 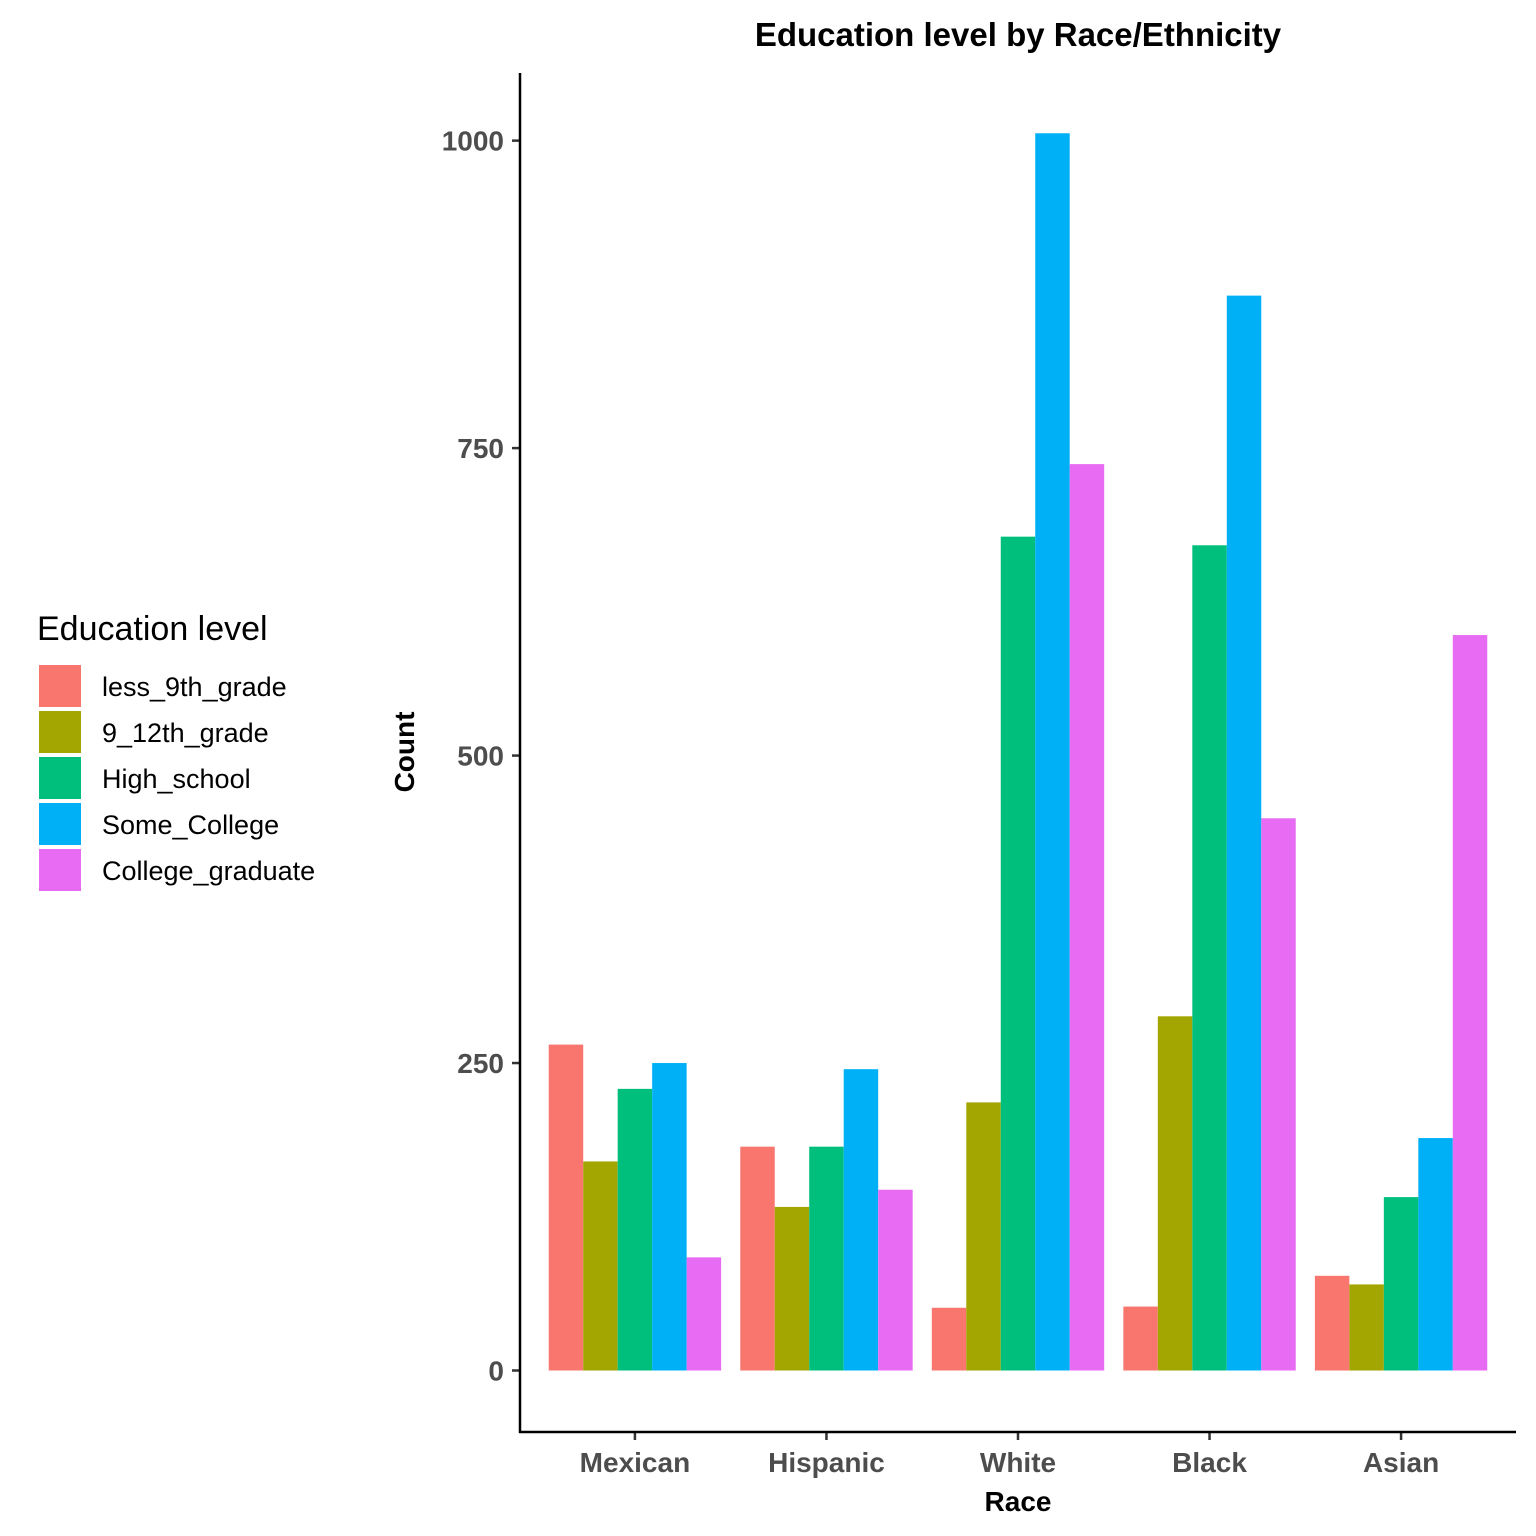 What do you see at coordinates (480, 448) in the screenshot?
I see `y-tick-label: 750` at bounding box center [480, 448].